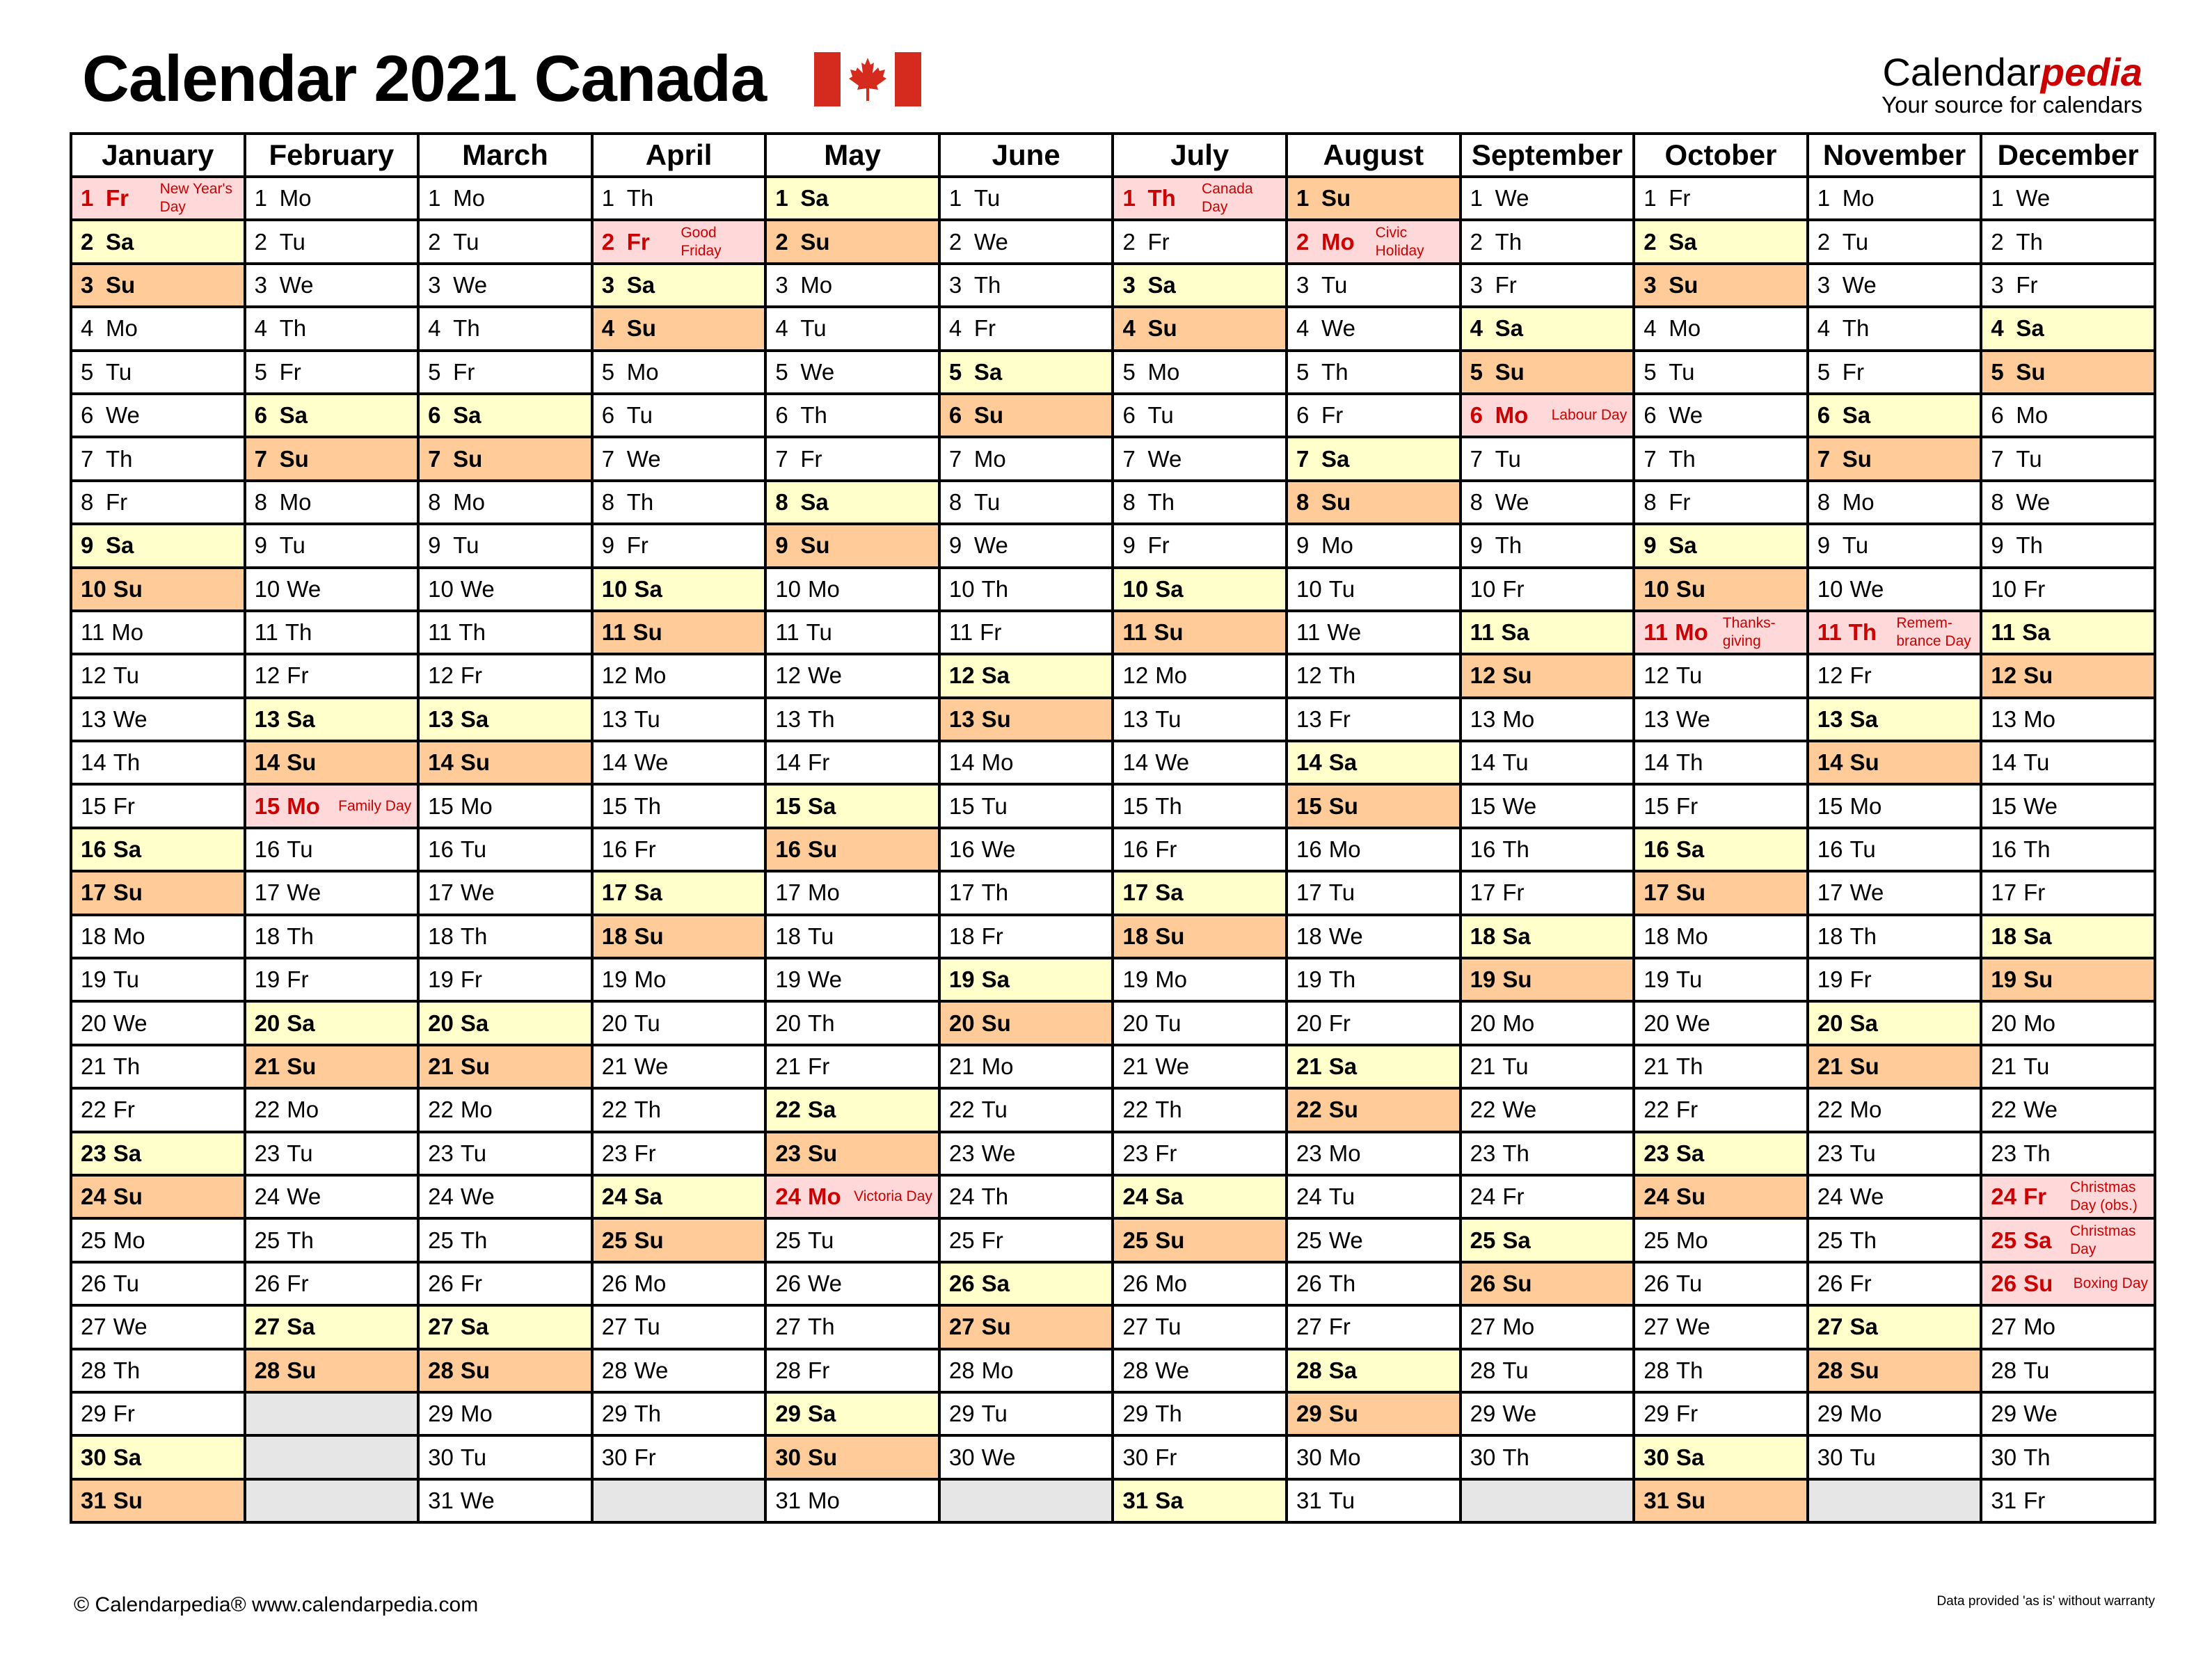 This screenshot has height=1658, width=2212. Describe the element at coordinates (158, 806) in the screenshot. I see `day-cell: 15 Fr` at that location.